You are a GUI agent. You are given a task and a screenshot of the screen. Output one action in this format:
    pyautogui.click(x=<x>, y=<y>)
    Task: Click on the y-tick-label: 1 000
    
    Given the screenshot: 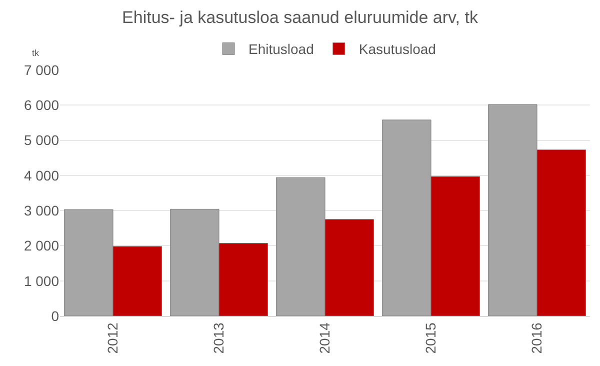 What is the action you would take?
    pyautogui.click(x=42, y=280)
    